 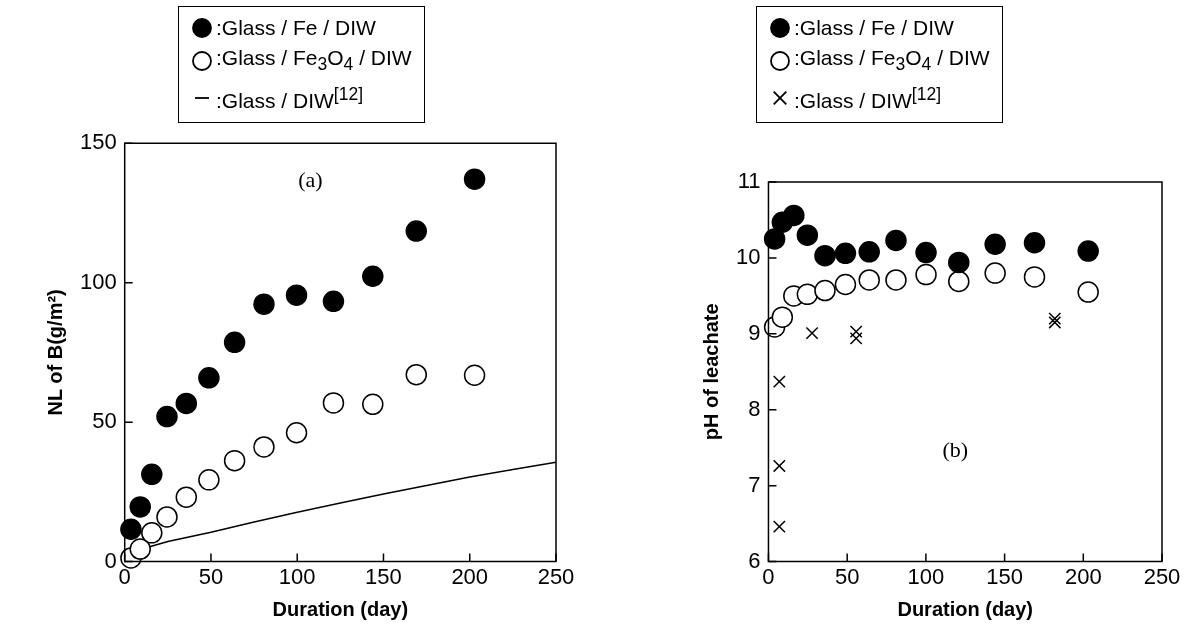 I want to click on y-tick-label: 10, so click(x=748, y=256).